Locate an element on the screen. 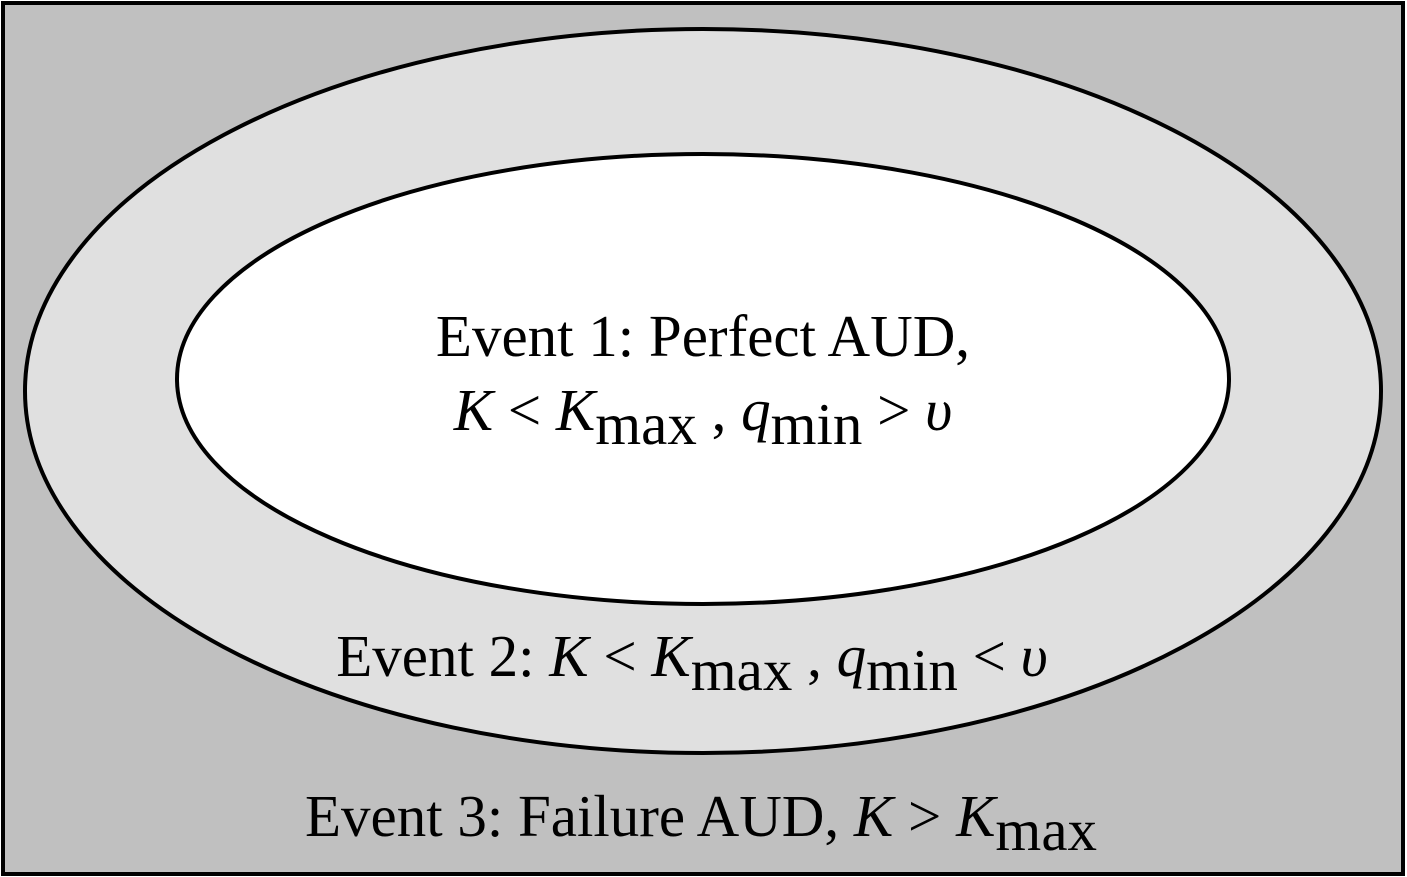 This screenshot has width=1407, height=877. event2-prefix: Event 2: is located at coordinates (442, 656).